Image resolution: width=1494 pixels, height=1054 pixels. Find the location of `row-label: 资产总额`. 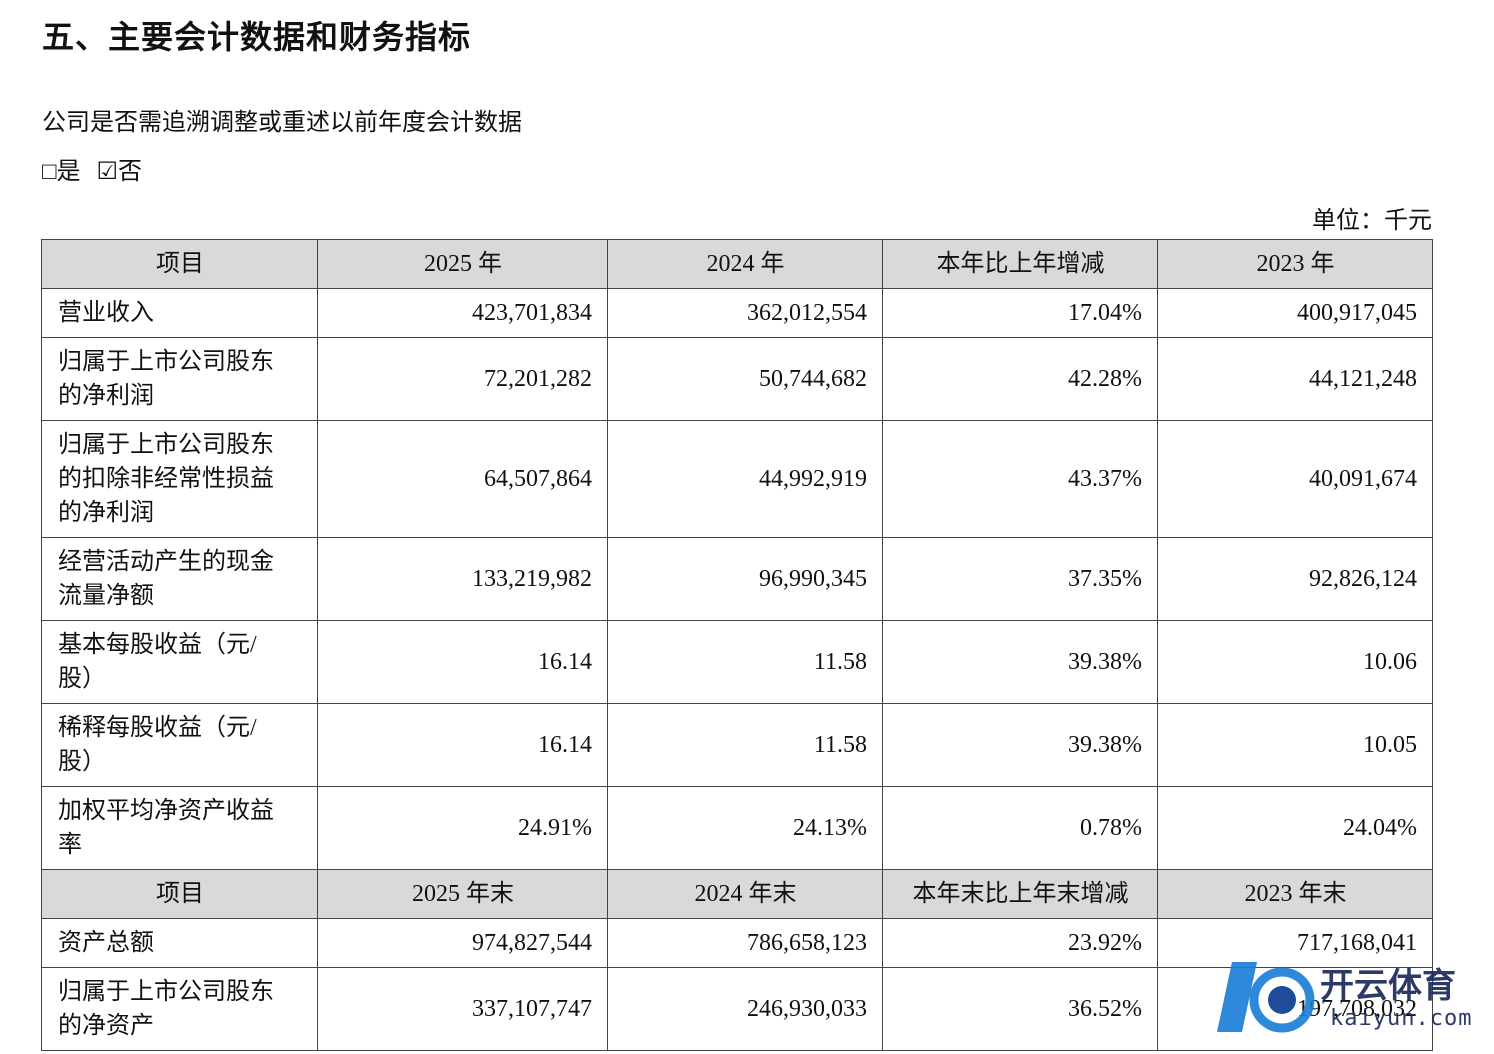

row-label: 资产总额 is located at coordinates (179, 943).